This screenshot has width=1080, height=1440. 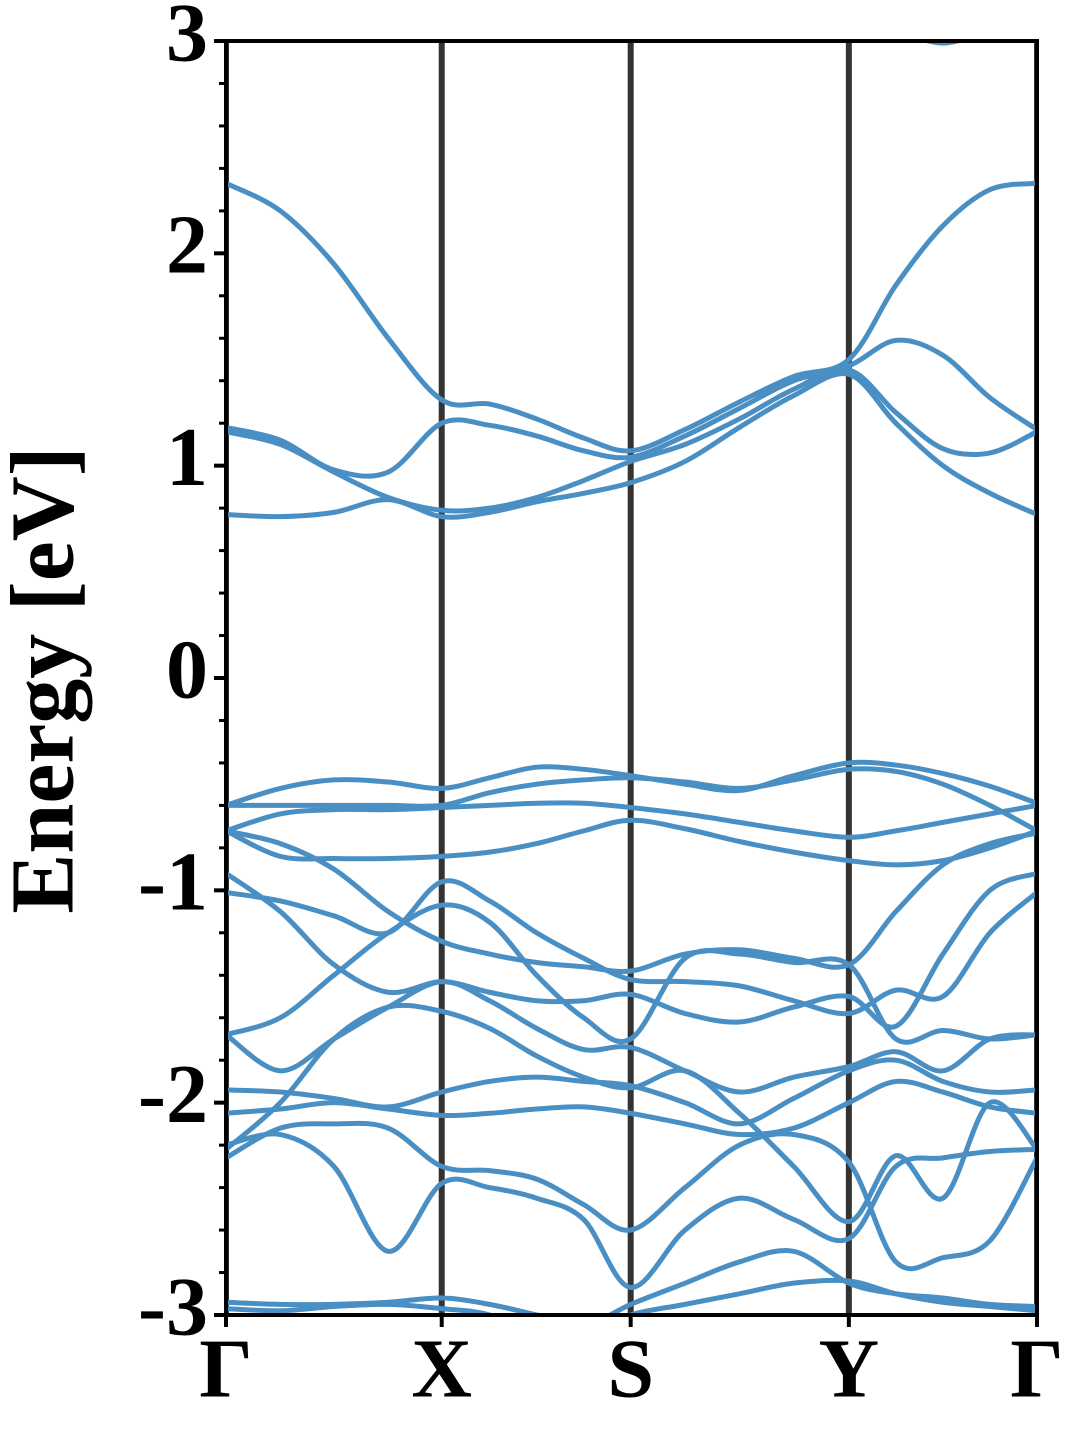 What do you see at coordinates (187, 669) in the screenshot?
I see `y-tick-label: 0` at bounding box center [187, 669].